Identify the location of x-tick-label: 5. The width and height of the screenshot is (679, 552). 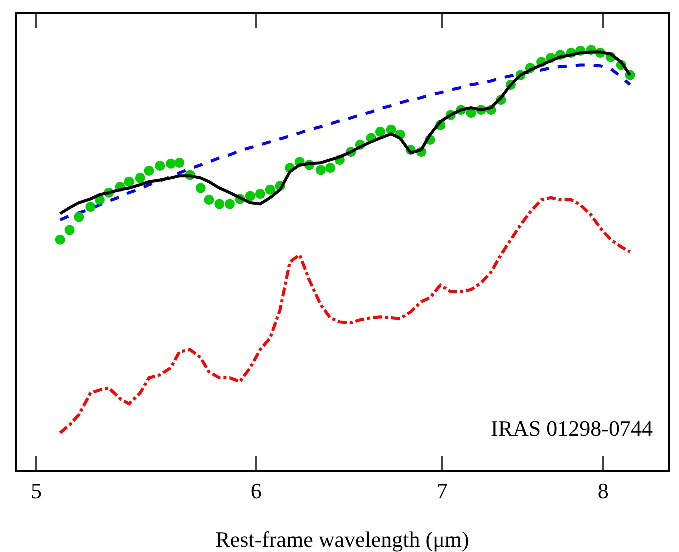
(36, 491).